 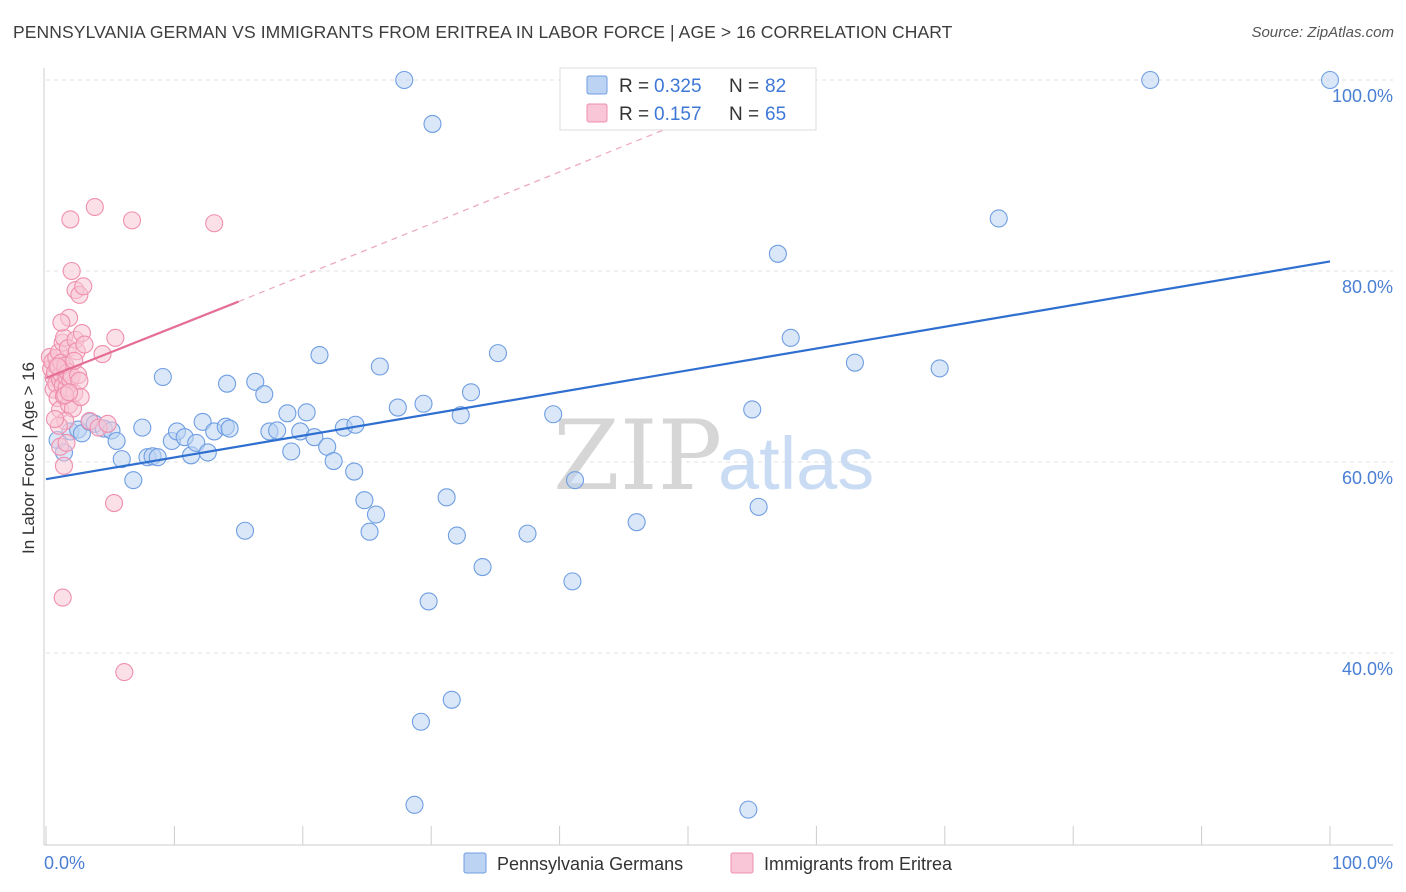 I want to click on watermark-zip: ZIP, so click(x=637, y=456).